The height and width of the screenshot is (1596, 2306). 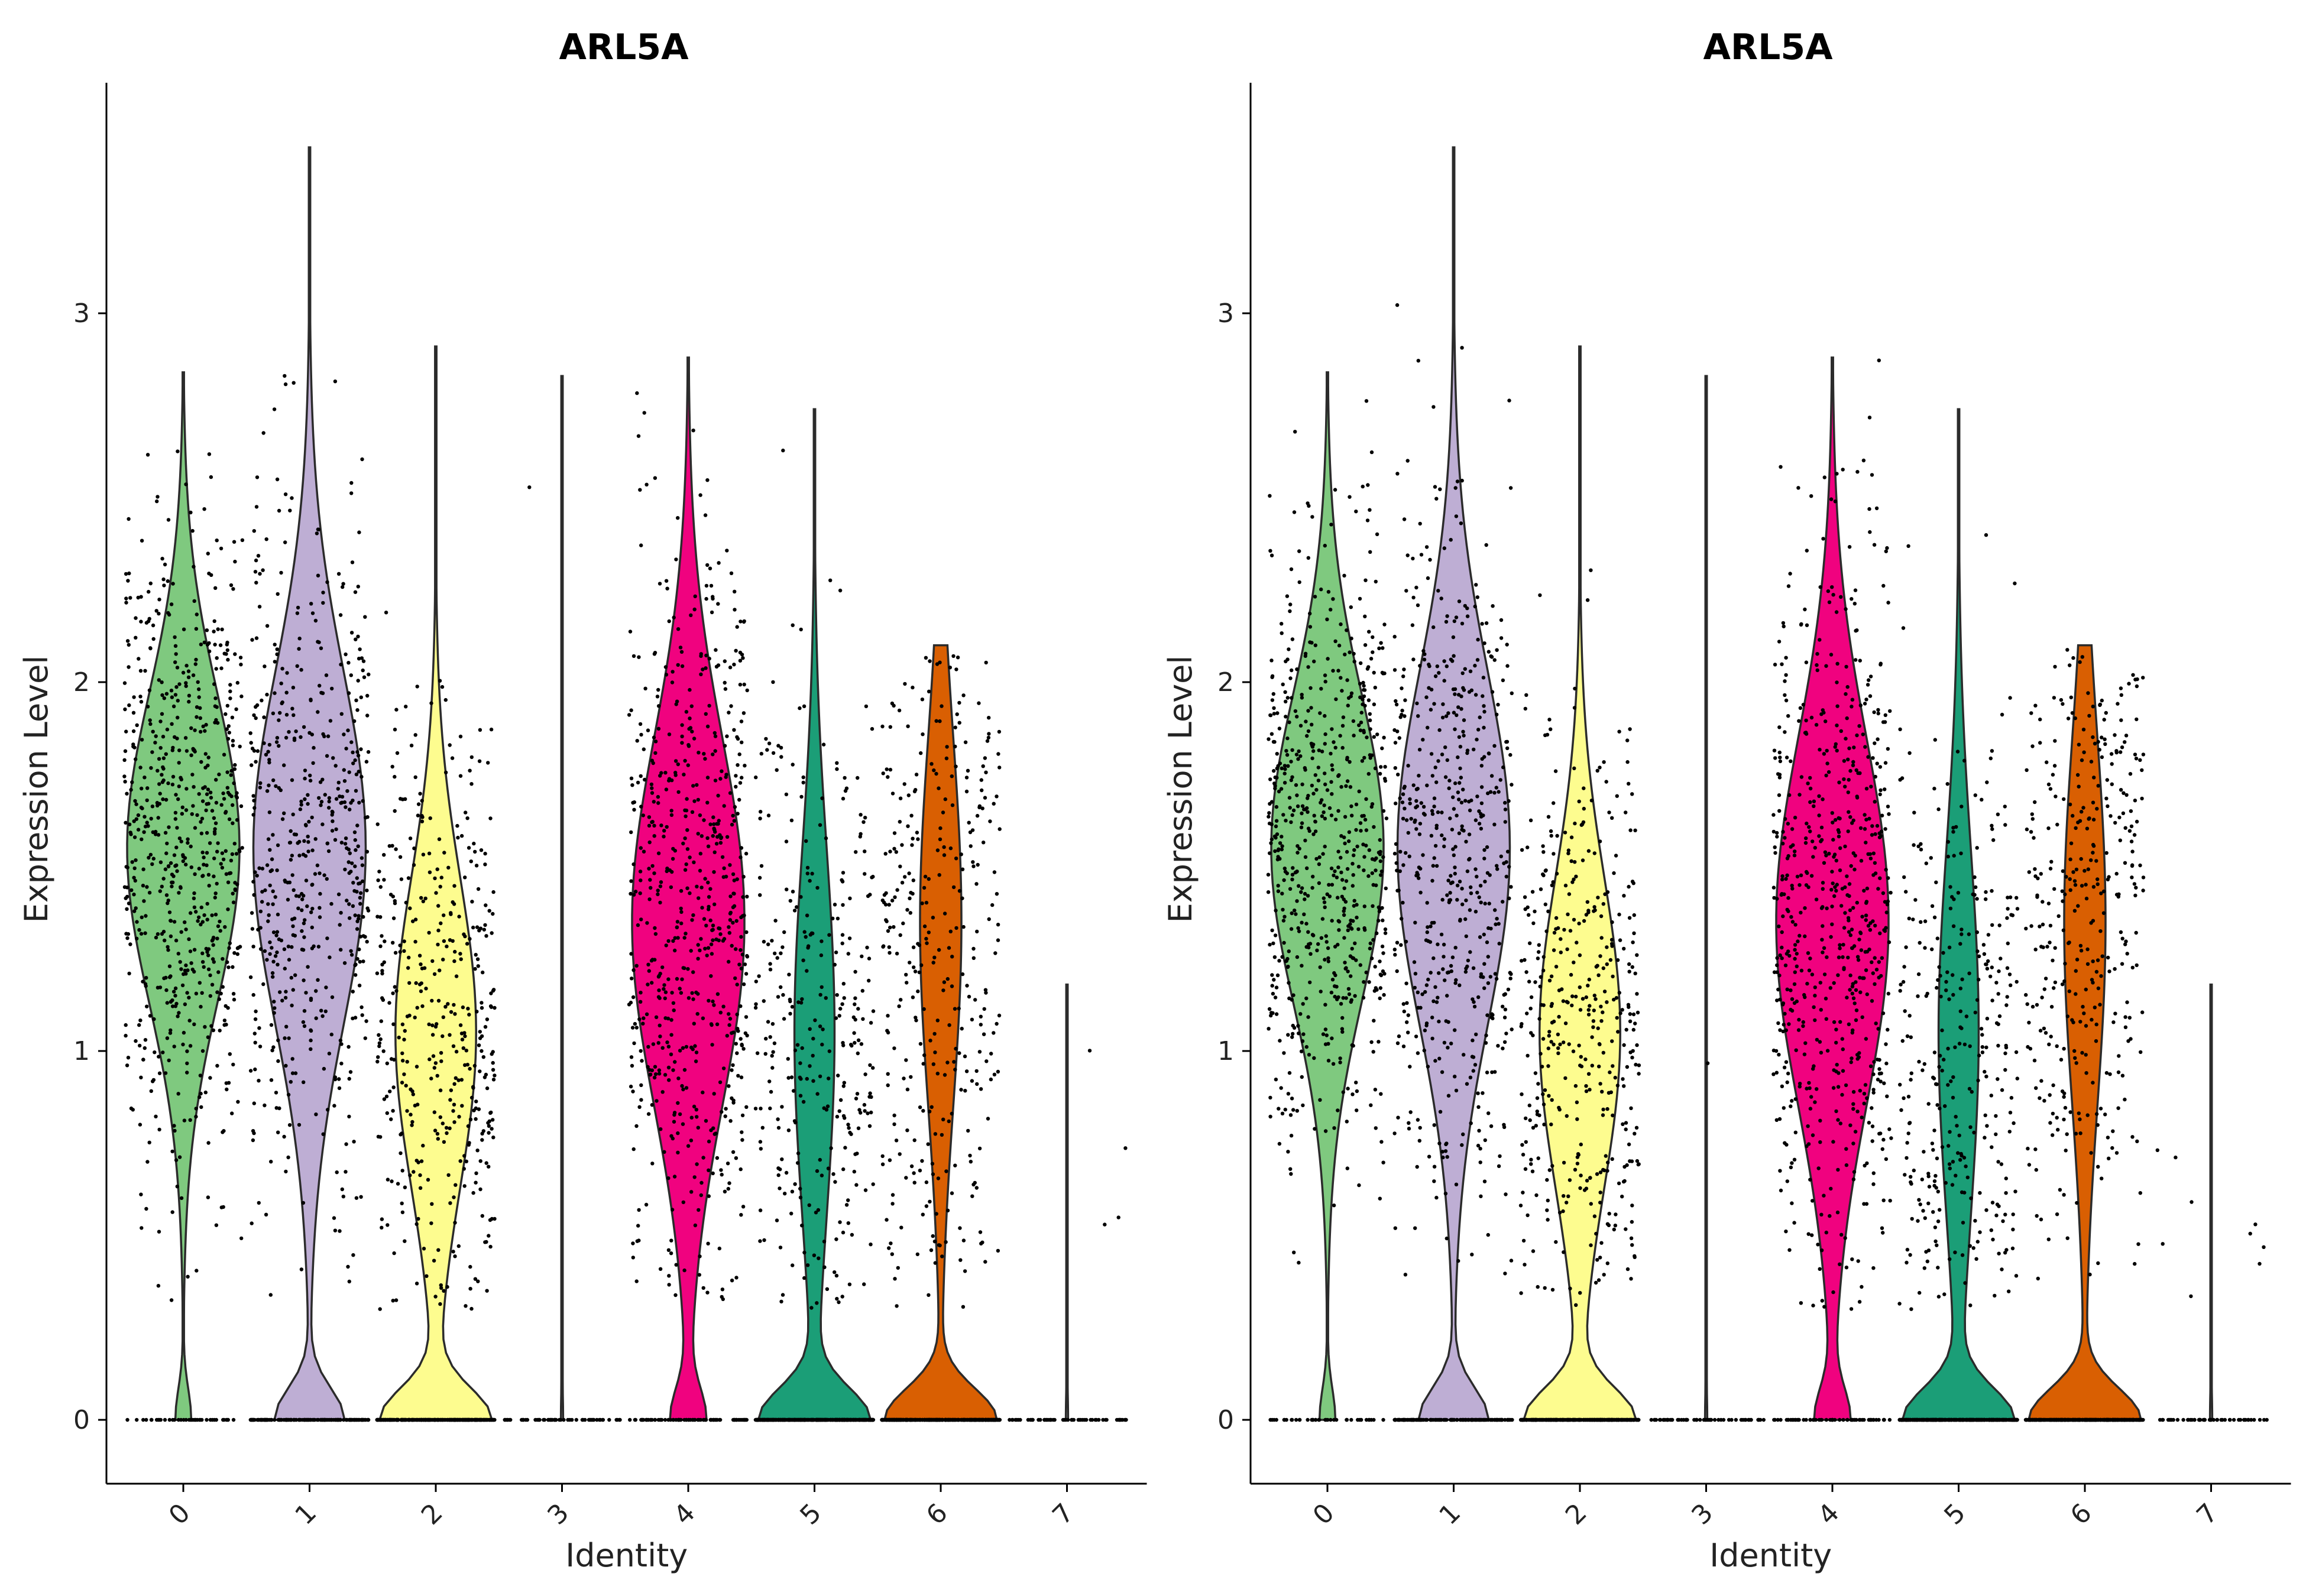 What do you see at coordinates (36, 790) in the screenshot?
I see `y-axis-title: Expression Level` at bounding box center [36, 790].